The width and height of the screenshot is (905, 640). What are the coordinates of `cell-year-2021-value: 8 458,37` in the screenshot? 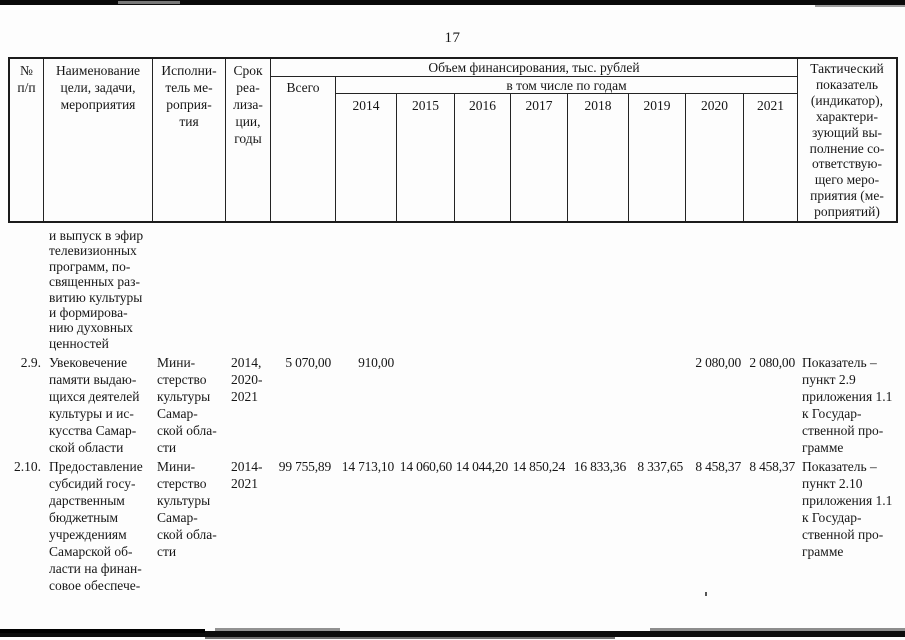 It's located at (772, 466).